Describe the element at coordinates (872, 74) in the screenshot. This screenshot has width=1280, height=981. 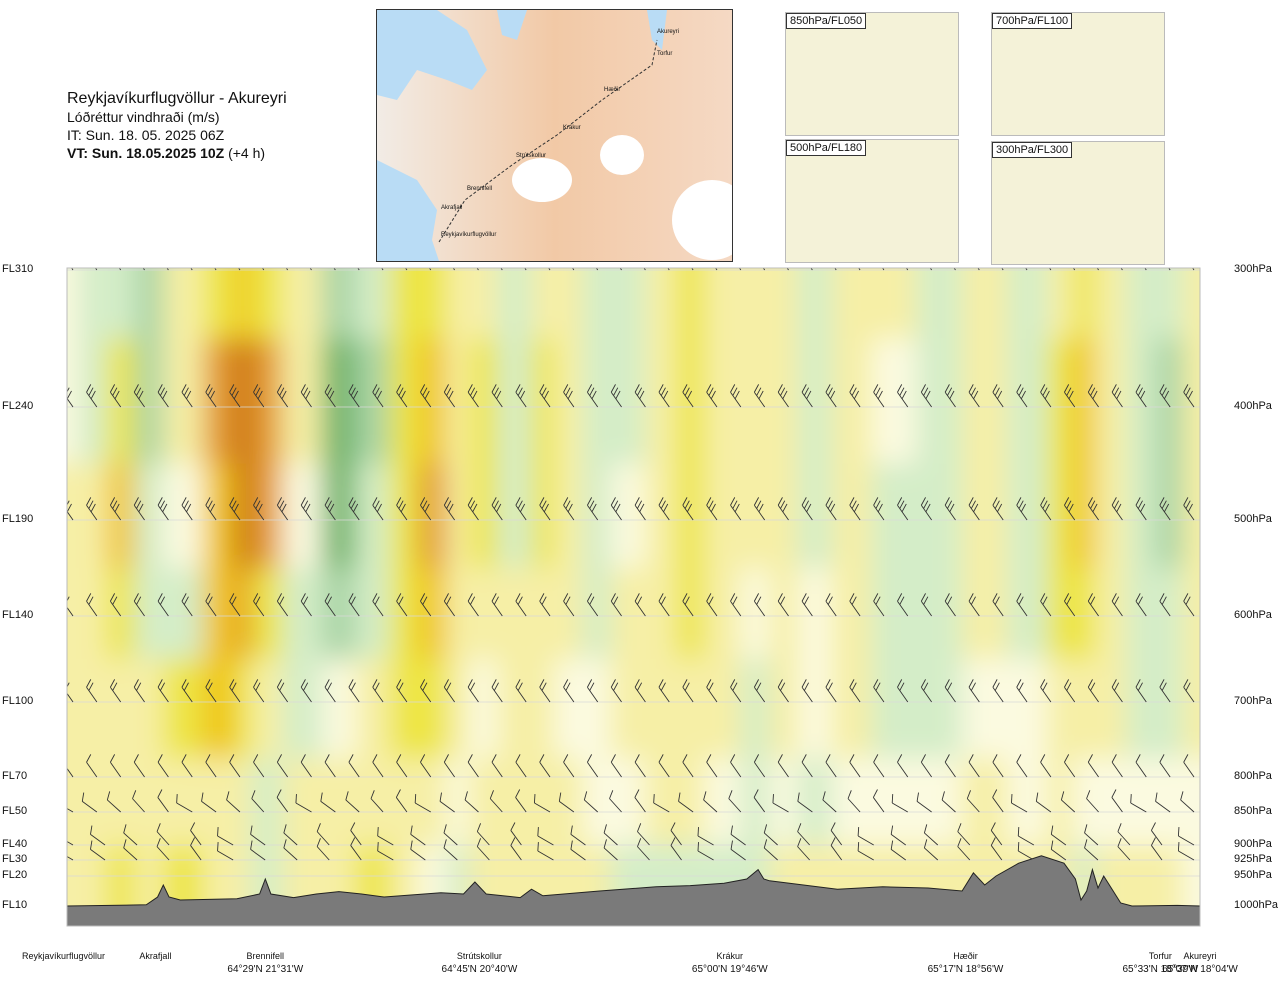
I see `mini-map-850: 850hPa/FL050` at that location.